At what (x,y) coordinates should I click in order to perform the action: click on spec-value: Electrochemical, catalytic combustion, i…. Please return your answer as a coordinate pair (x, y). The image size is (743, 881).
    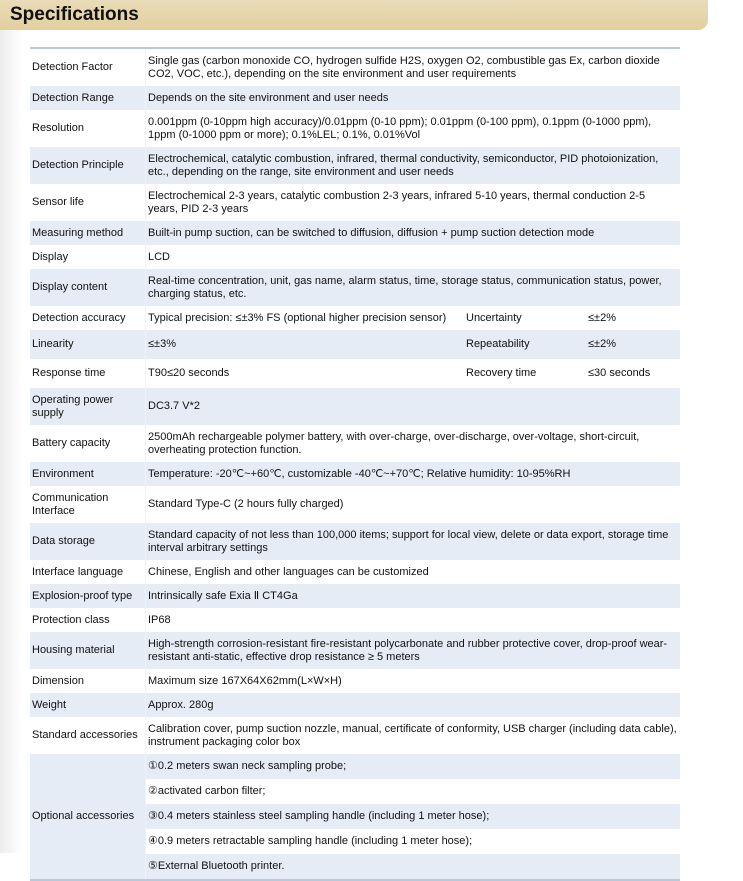
    Looking at the image, I should click on (412, 165).